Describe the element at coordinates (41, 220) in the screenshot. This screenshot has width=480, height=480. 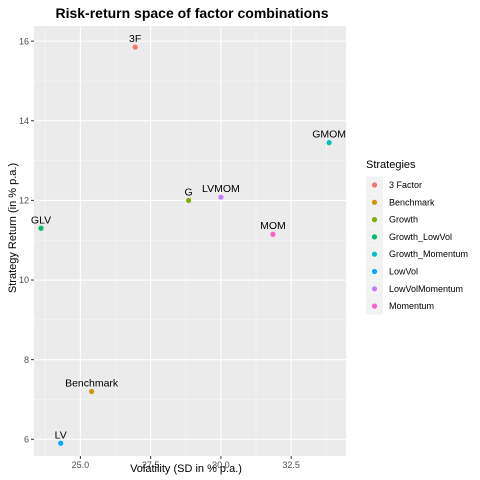
I see `data-point-label: GLV` at that location.